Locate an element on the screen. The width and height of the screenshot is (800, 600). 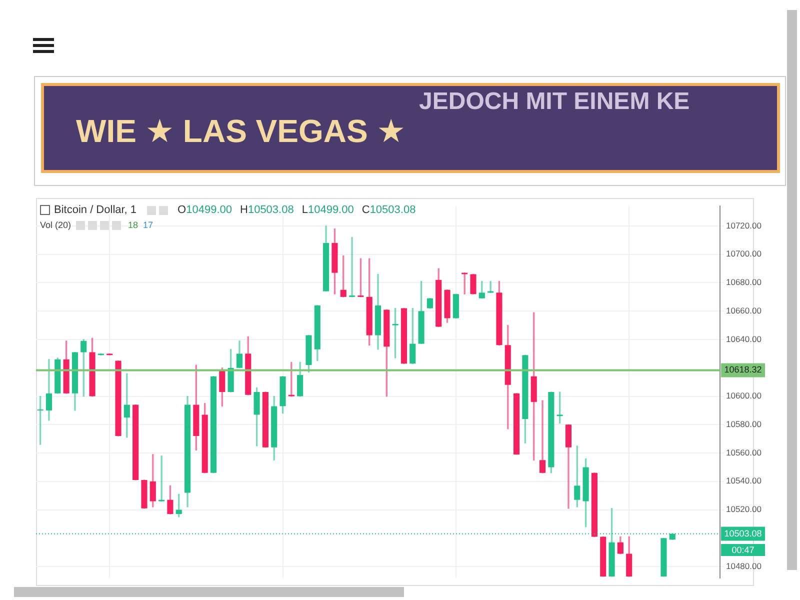
annotation: 18 is located at coordinates (133, 225).